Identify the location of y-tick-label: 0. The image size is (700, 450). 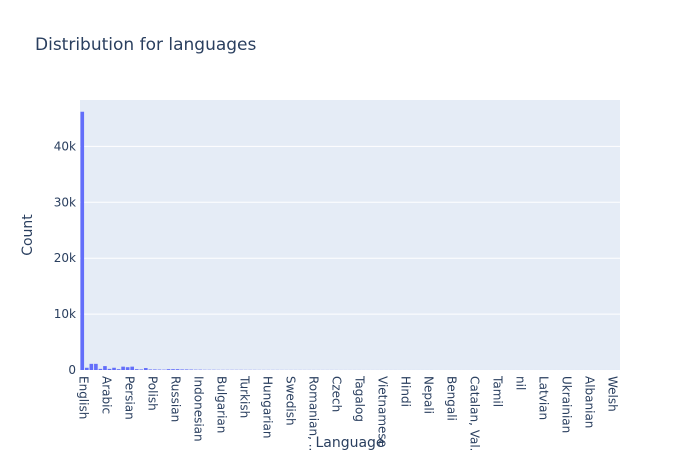
(72, 370).